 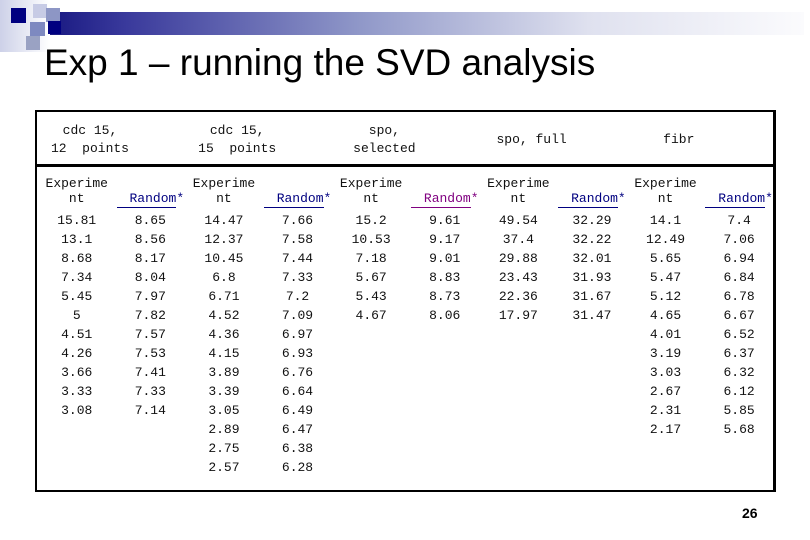 I want to click on experiment-value: 10.45, so click(x=224, y=258).